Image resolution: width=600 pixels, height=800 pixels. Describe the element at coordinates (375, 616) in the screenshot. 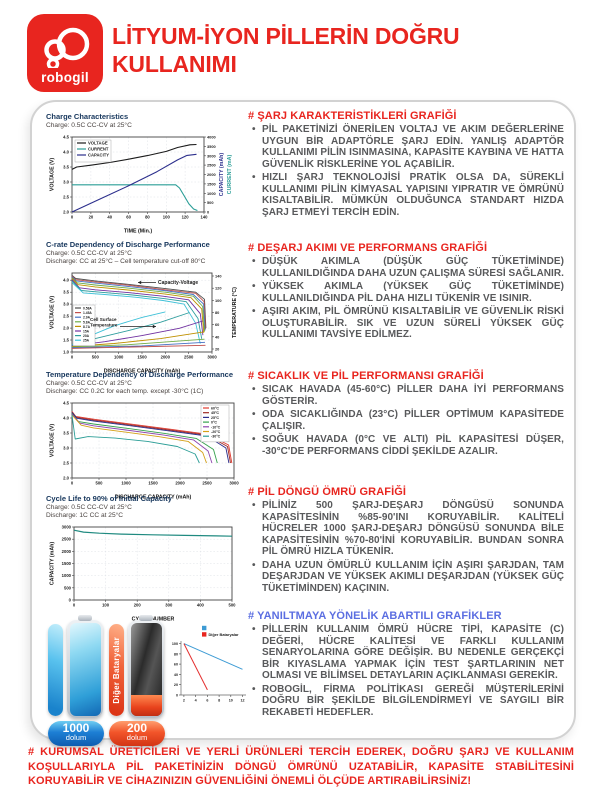

I see `section-heading: # YANILTMAYA YÖNELİK ABARTILI GRAFİKLER` at that location.